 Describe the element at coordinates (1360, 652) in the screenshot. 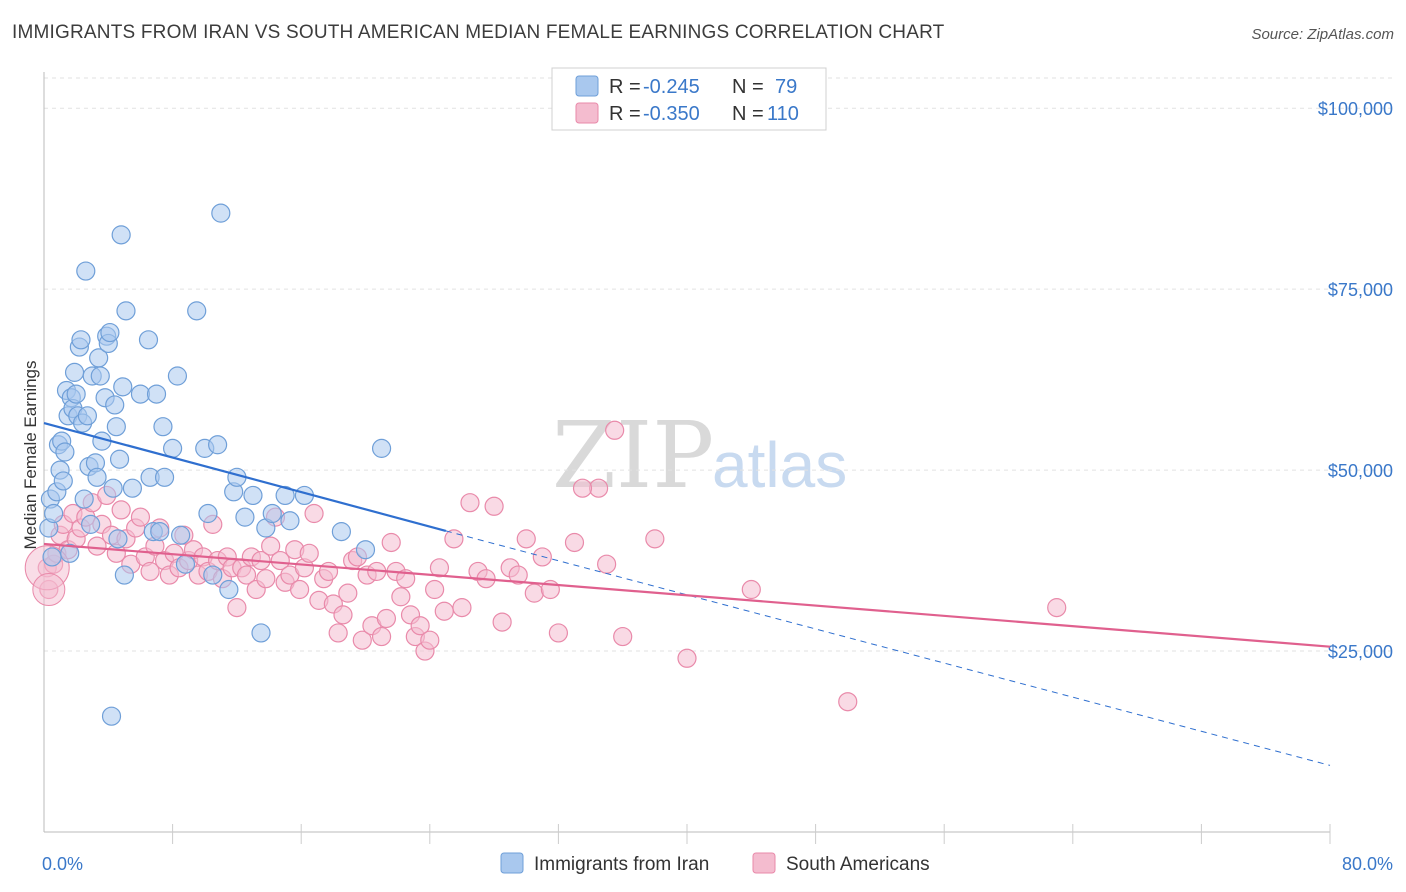

I see `y-tick-label: $25,000` at that location.